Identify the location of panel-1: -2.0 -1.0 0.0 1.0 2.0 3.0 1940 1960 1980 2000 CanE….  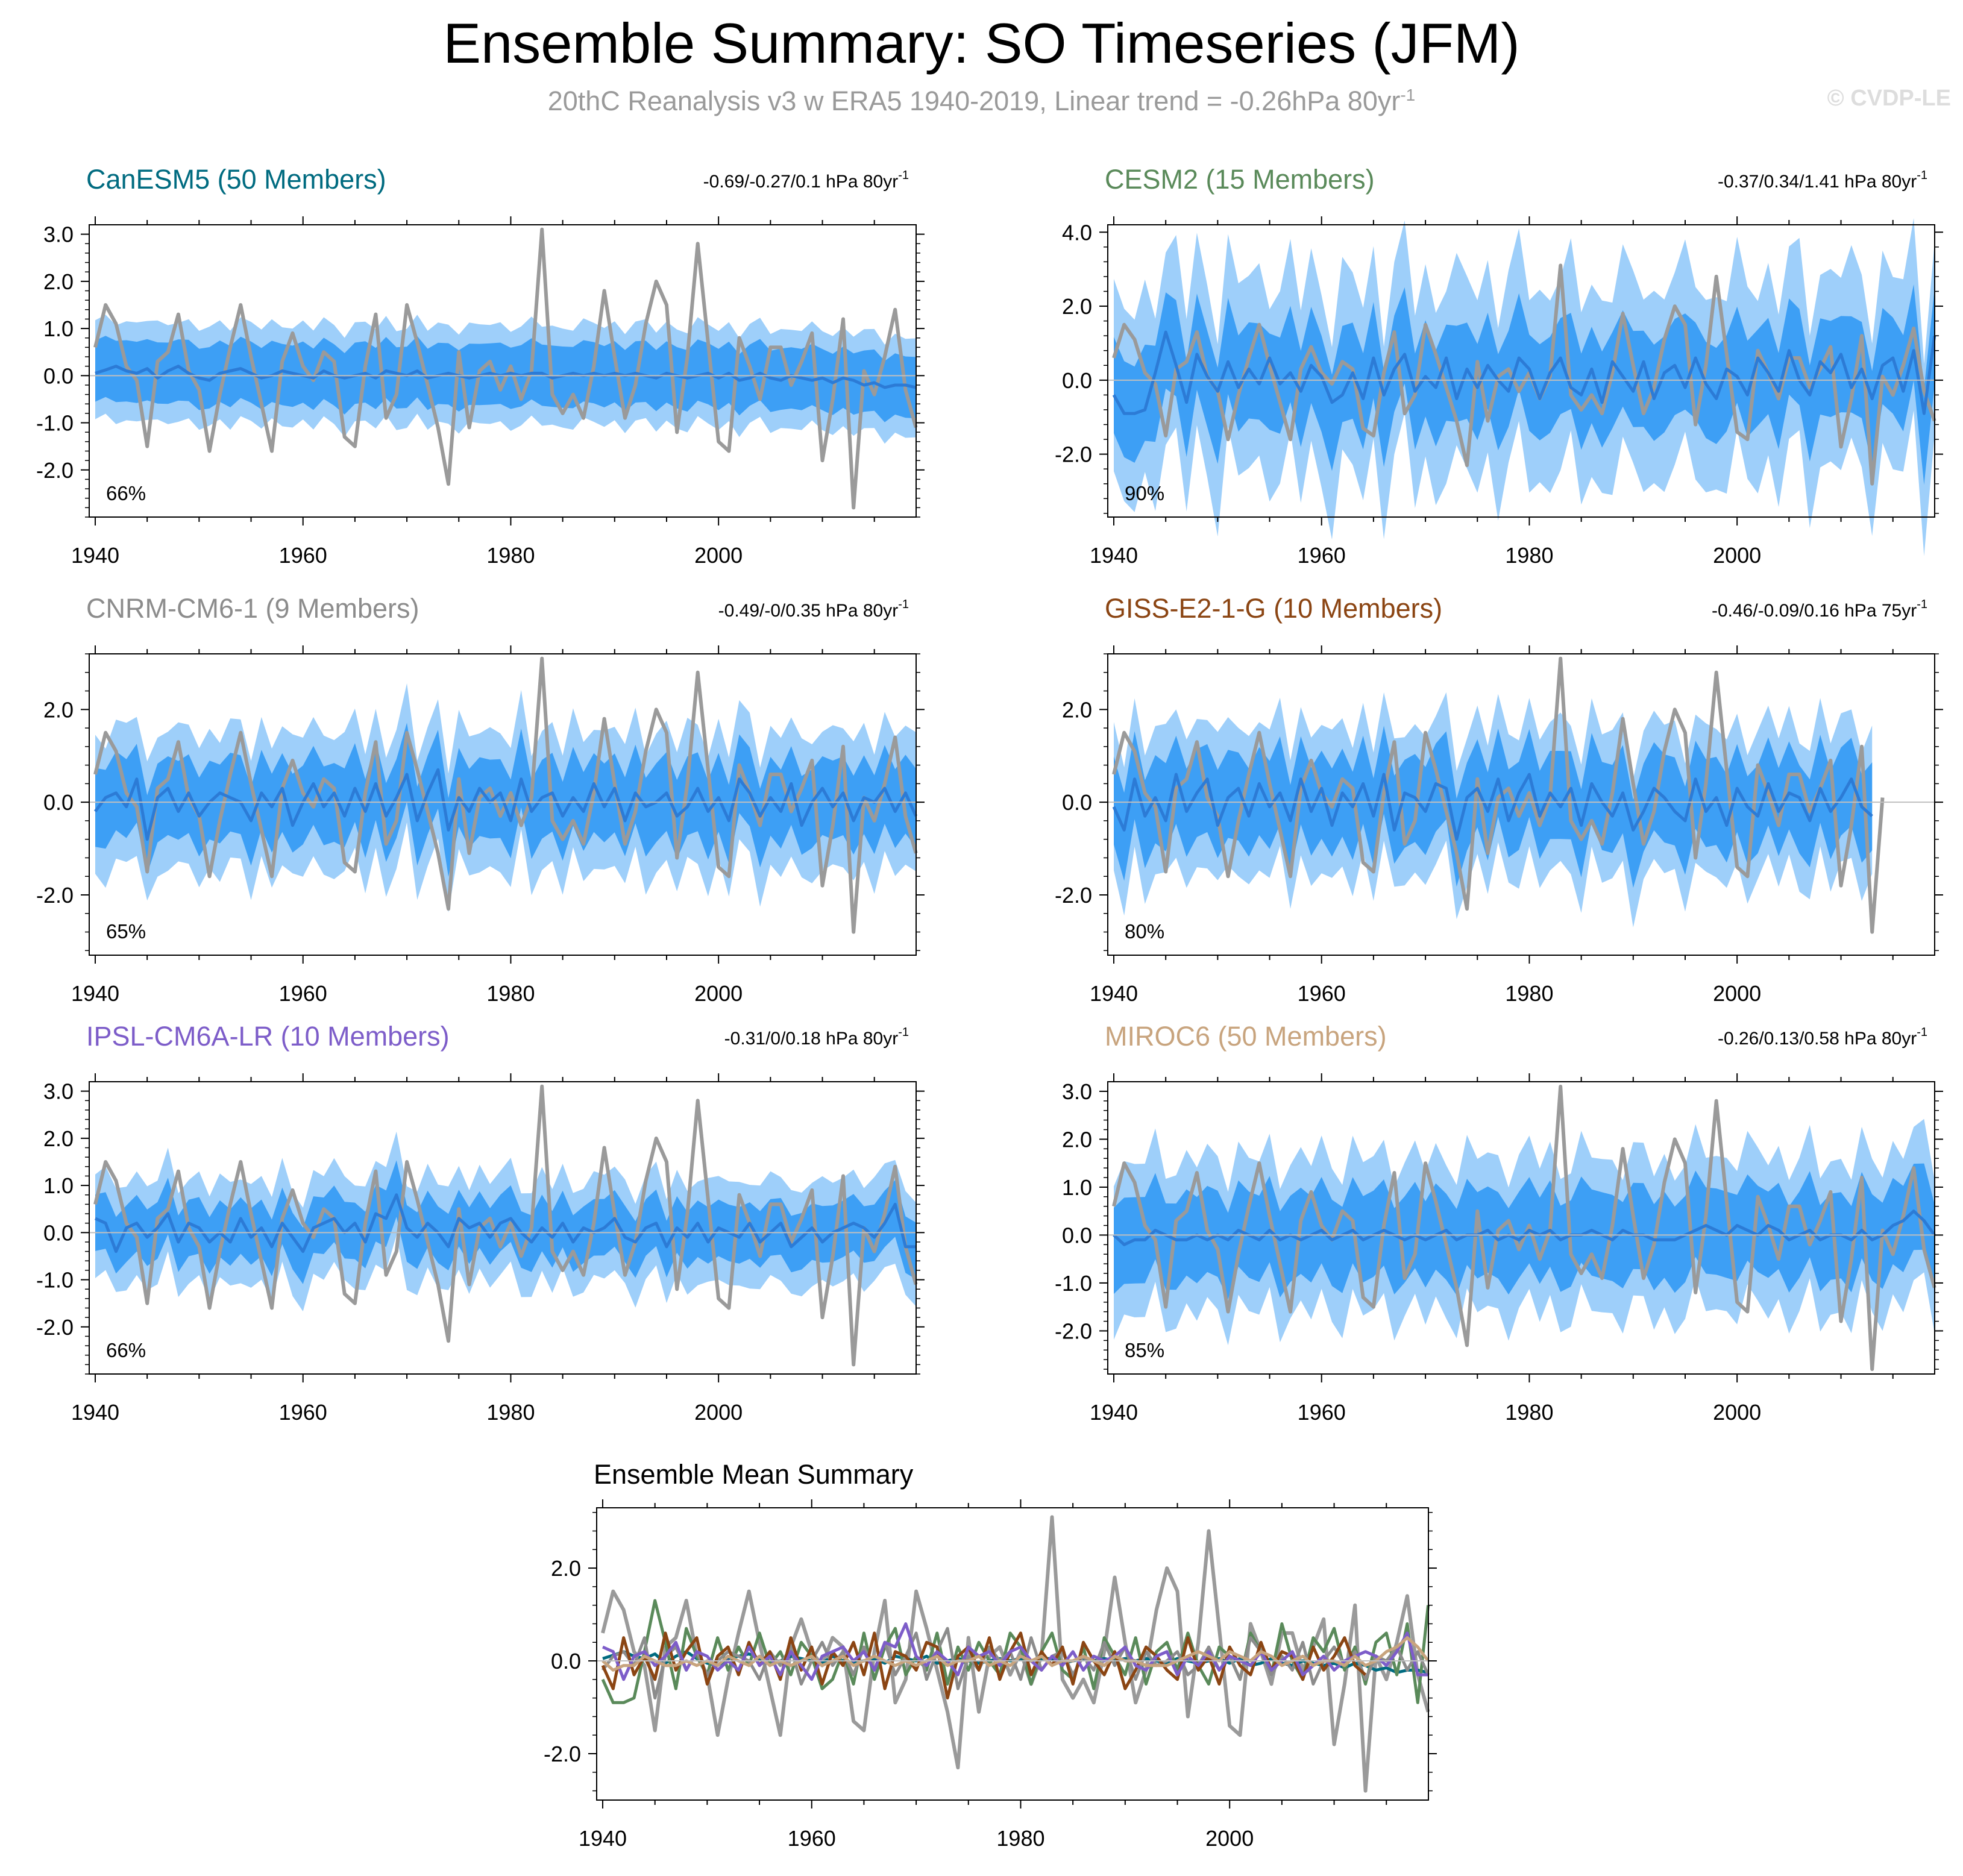
(480, 366).